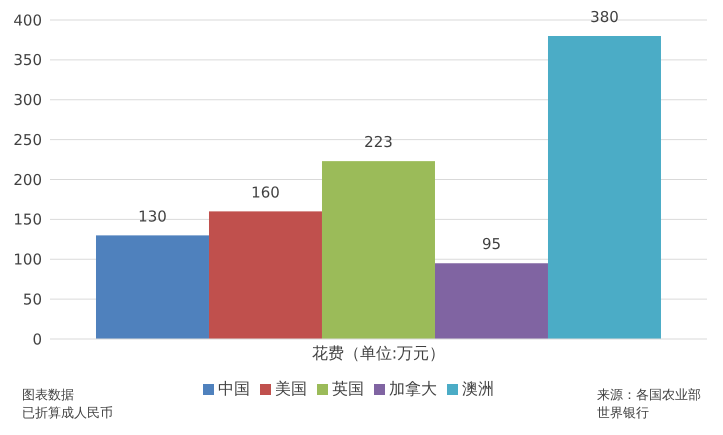  I want to click on y-tick-label: 200, so click(27, 179).